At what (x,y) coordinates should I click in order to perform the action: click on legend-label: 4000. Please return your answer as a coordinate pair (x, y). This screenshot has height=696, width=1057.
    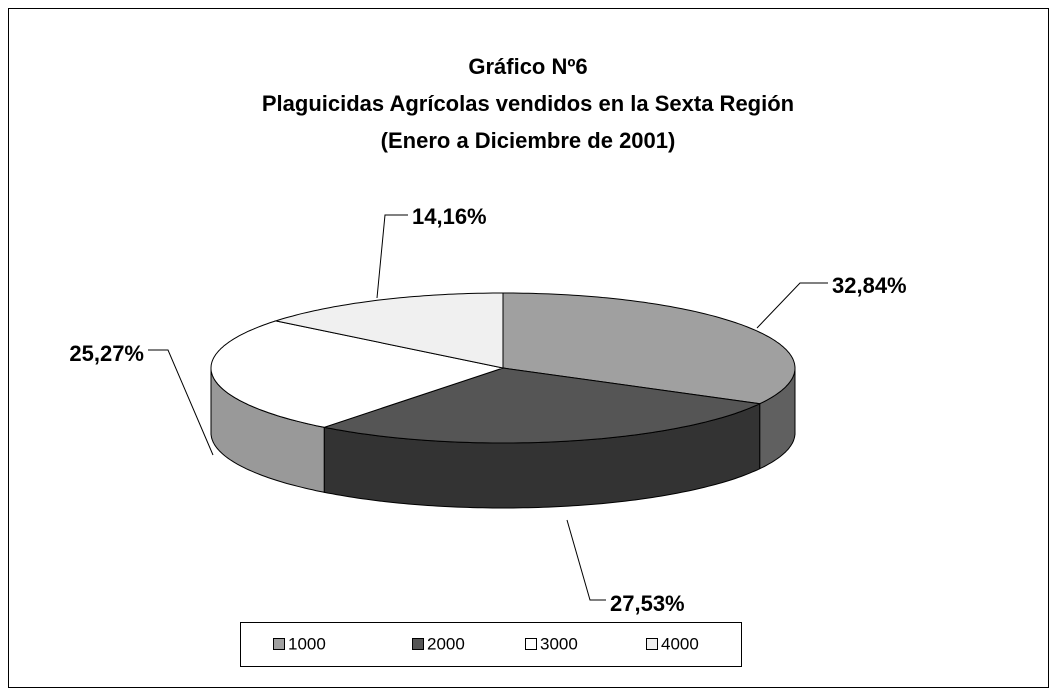
    Looking at the image, I should click on (680, 643).